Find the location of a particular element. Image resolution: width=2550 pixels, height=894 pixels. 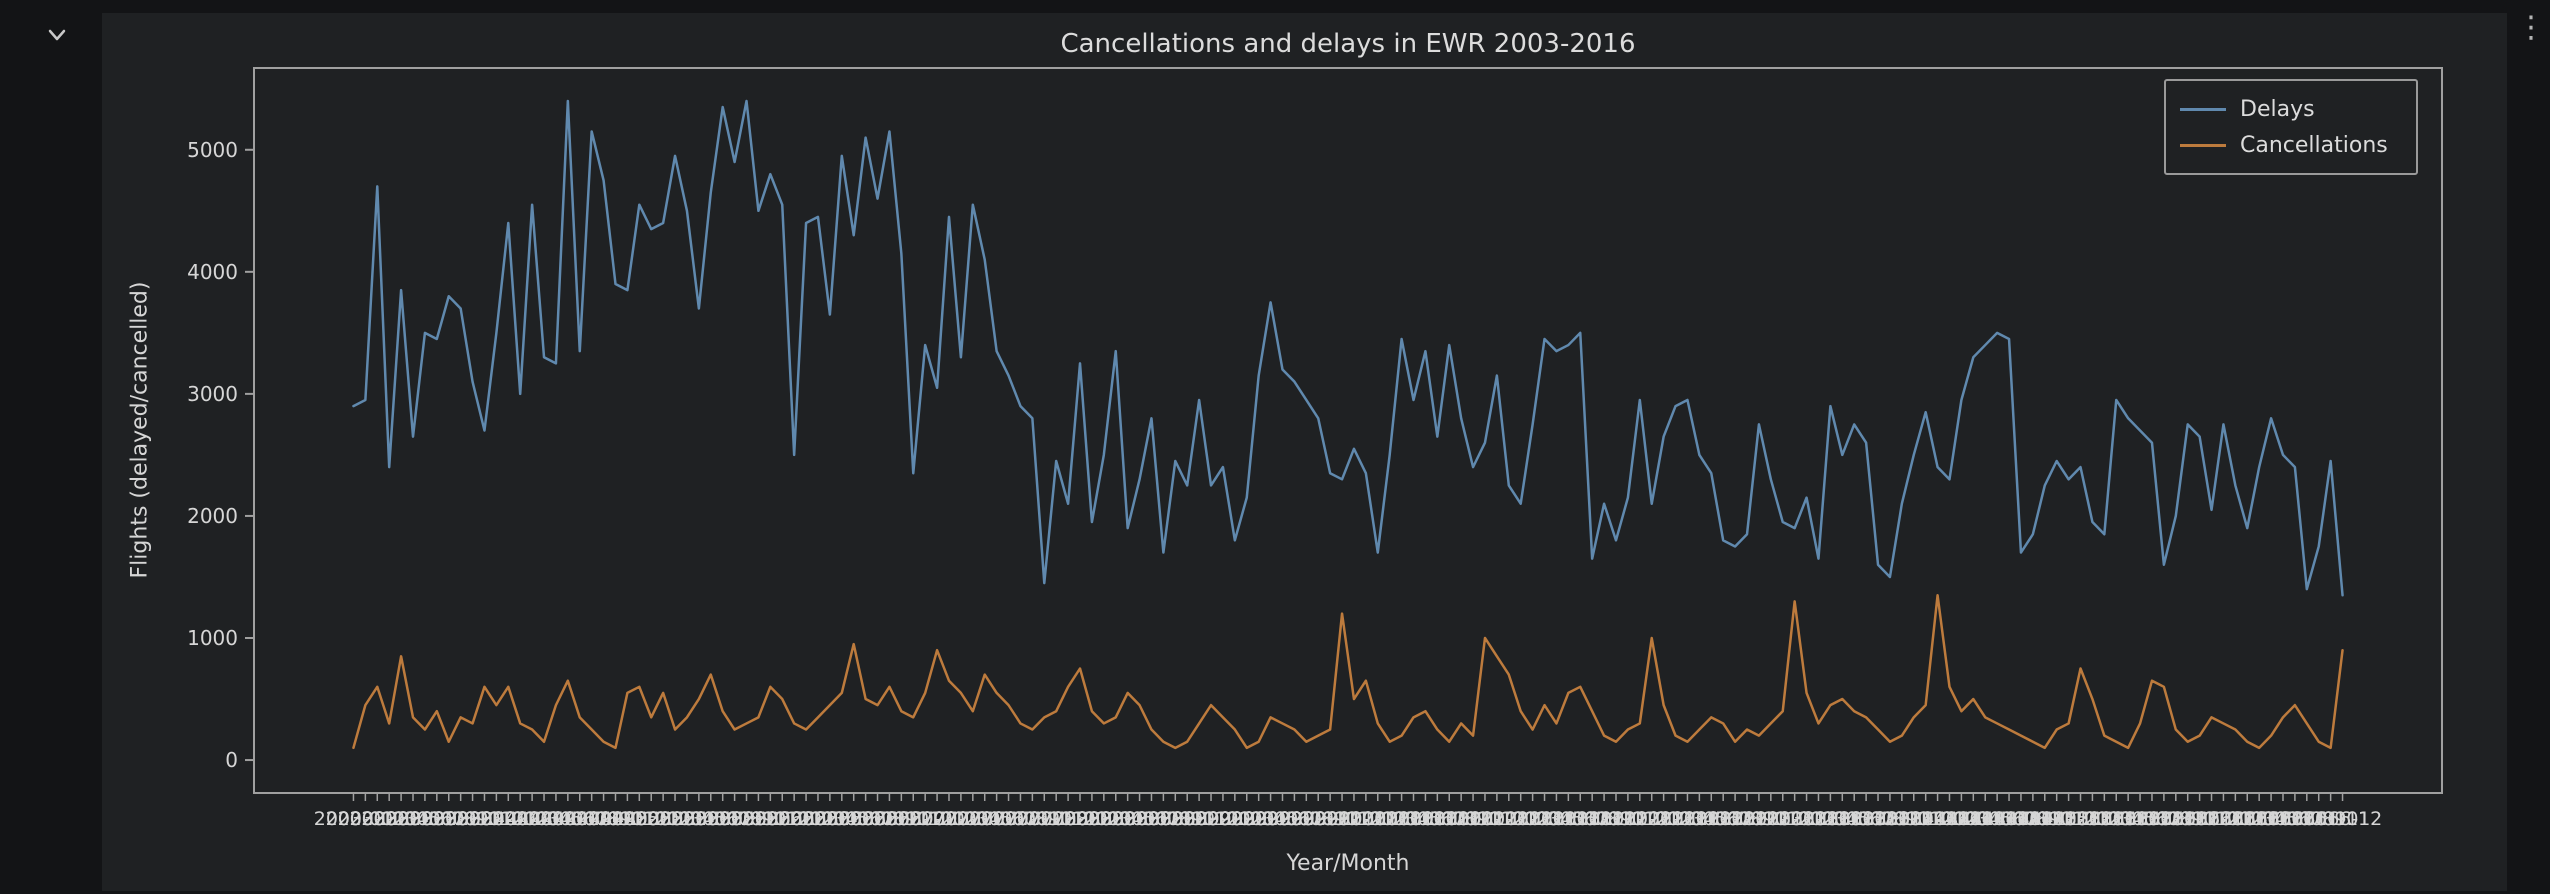

x-tick-label: 2010-01 is located at coordinates (1353, 819).